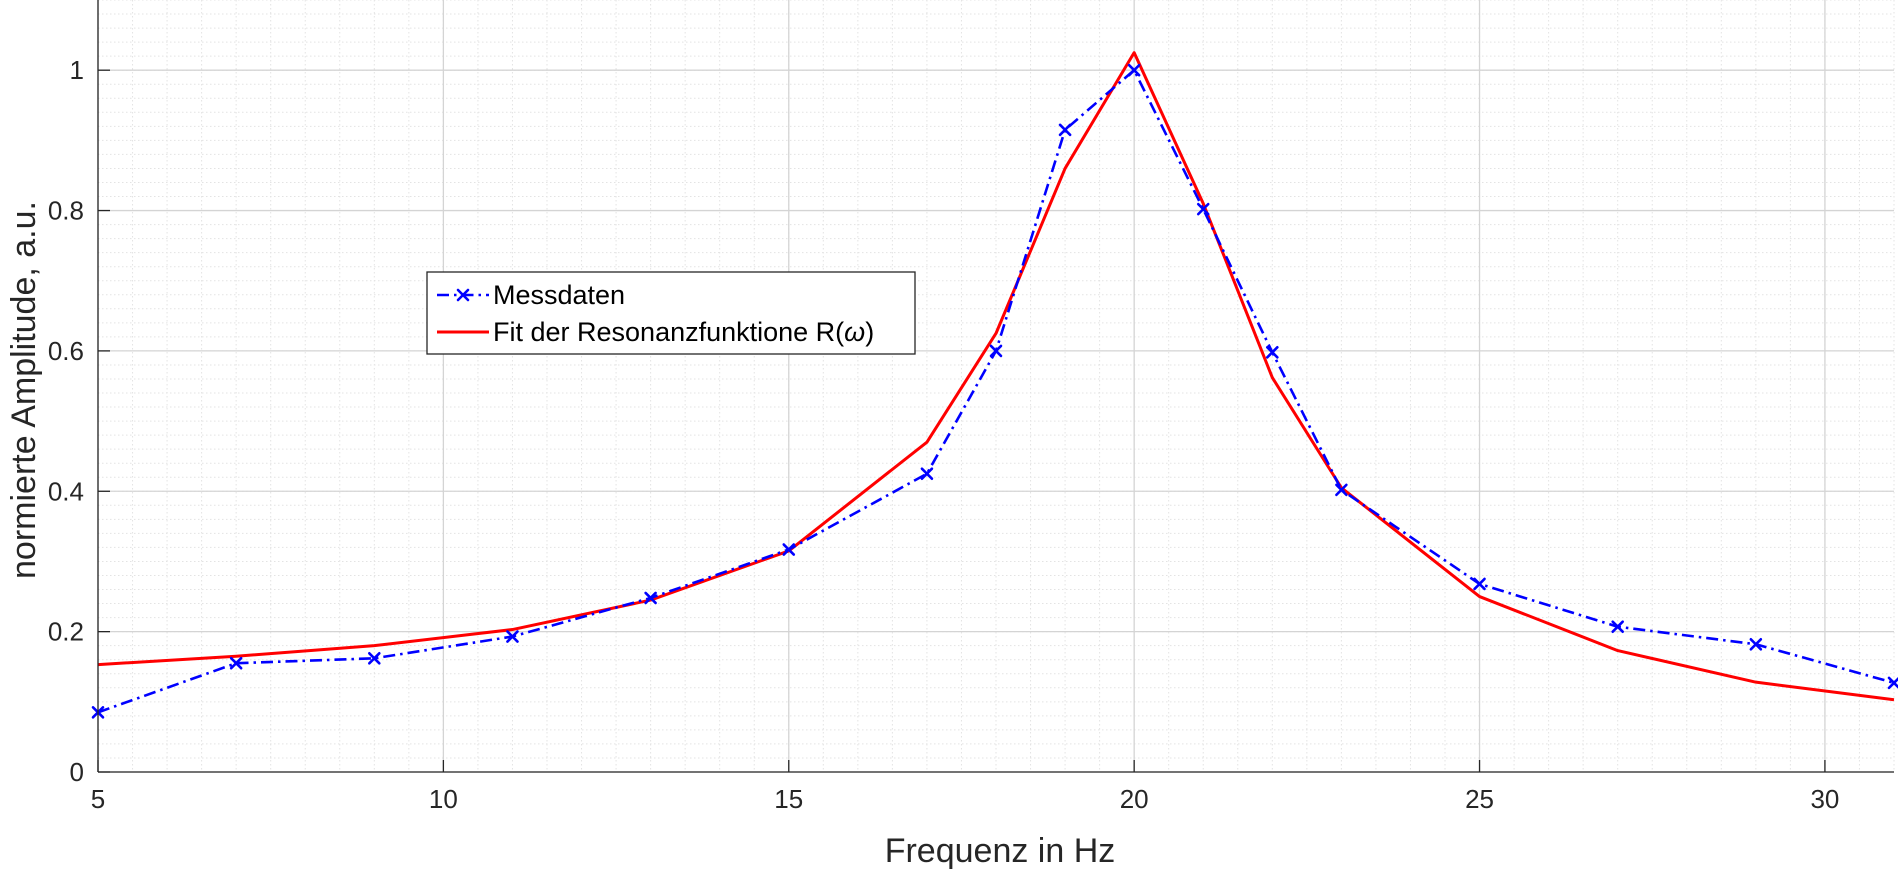 Image resolution: width=1898 pixels, height=870 pixels. Describe the element at coordinates (788, 799) in the screenshot. I see `x-tick-label: 15` at that location.